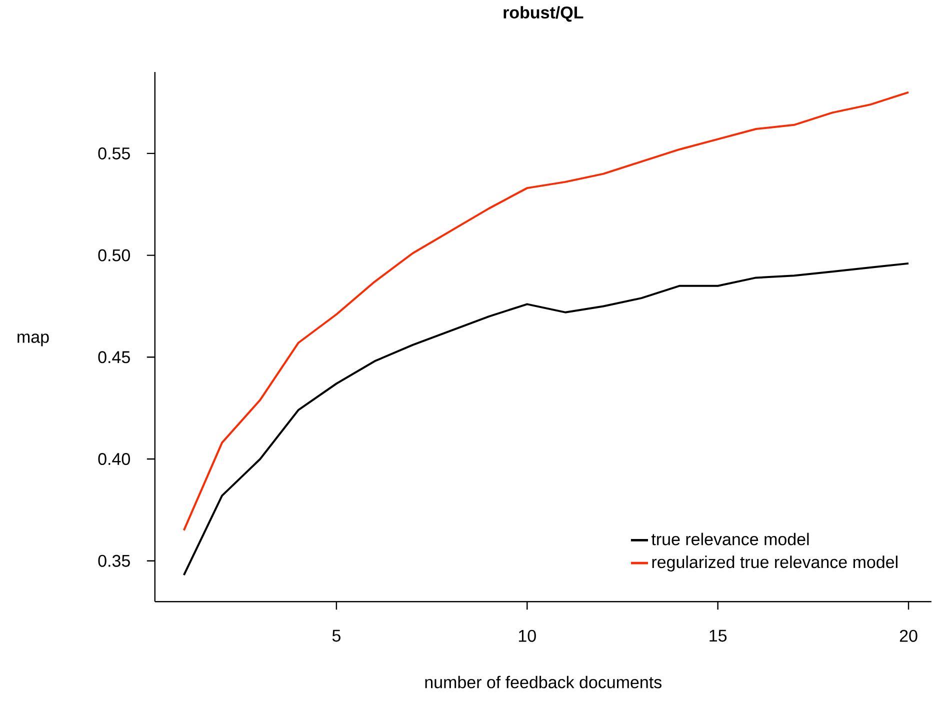  Describe the element at coordinates (730, 539) in the screenshot. I see `legend-label: true relevance model` at that location.